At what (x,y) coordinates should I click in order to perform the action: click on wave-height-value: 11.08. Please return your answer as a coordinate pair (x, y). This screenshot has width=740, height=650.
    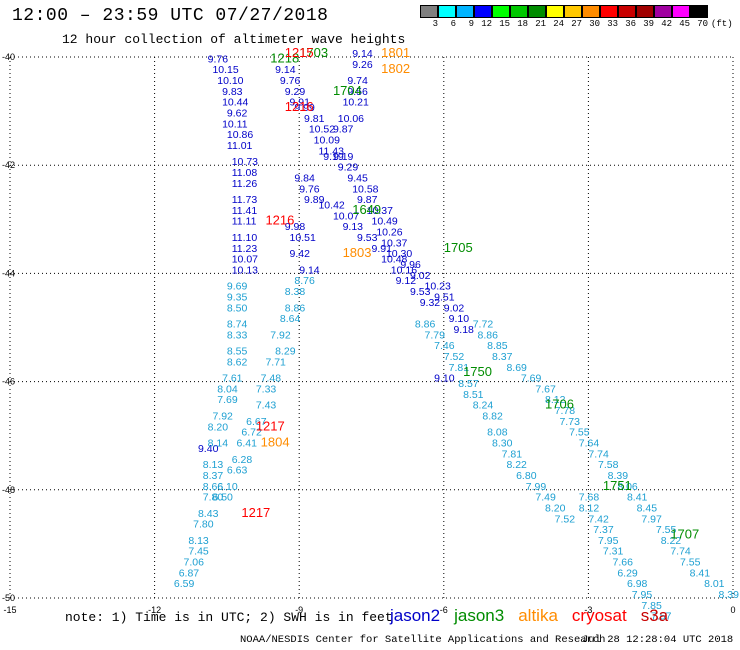
    Looking at the image, I should click on (245, 173).